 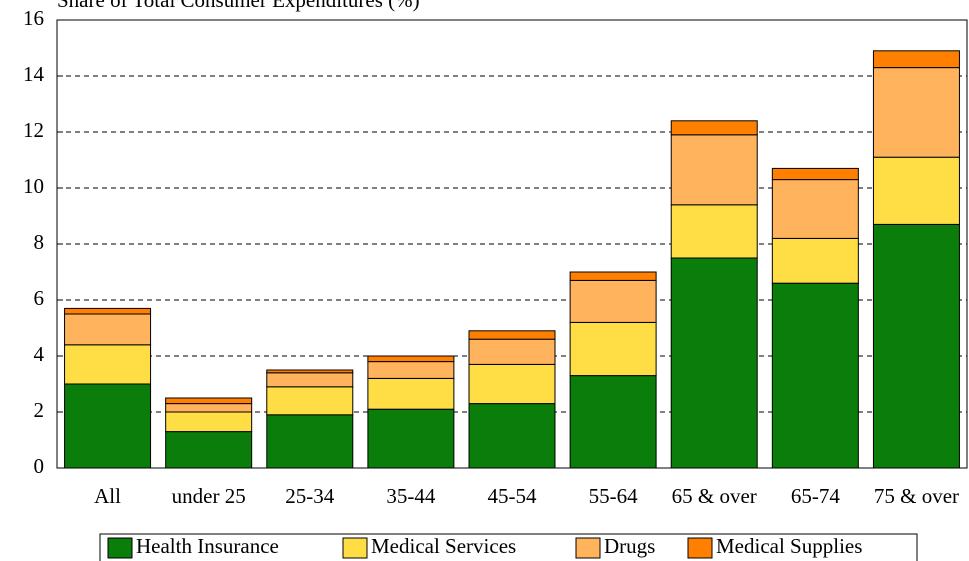 I want to click on y-tick-label: 4, so click(x=39, y=354).